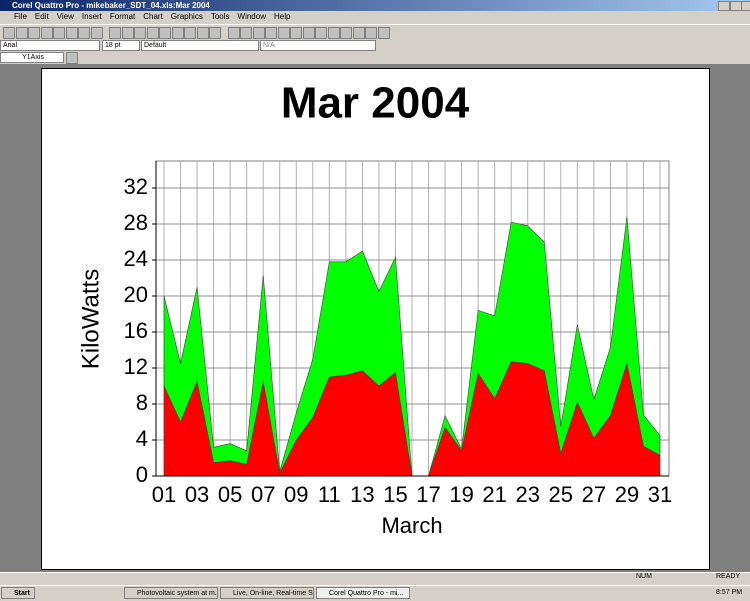 The width and height of the screenshot is (750, 601). What do you see at coordinates (91, 16) in the screenshot?
I see `menu-item: Insert` at bounding box center [91, 16].